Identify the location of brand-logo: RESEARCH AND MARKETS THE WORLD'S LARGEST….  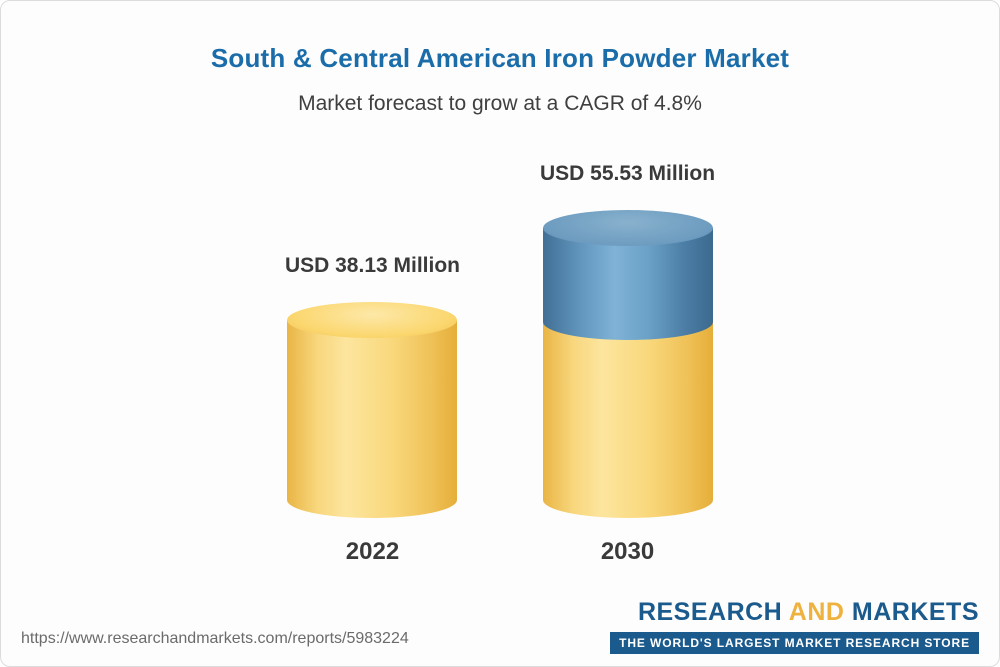
(794, 626).